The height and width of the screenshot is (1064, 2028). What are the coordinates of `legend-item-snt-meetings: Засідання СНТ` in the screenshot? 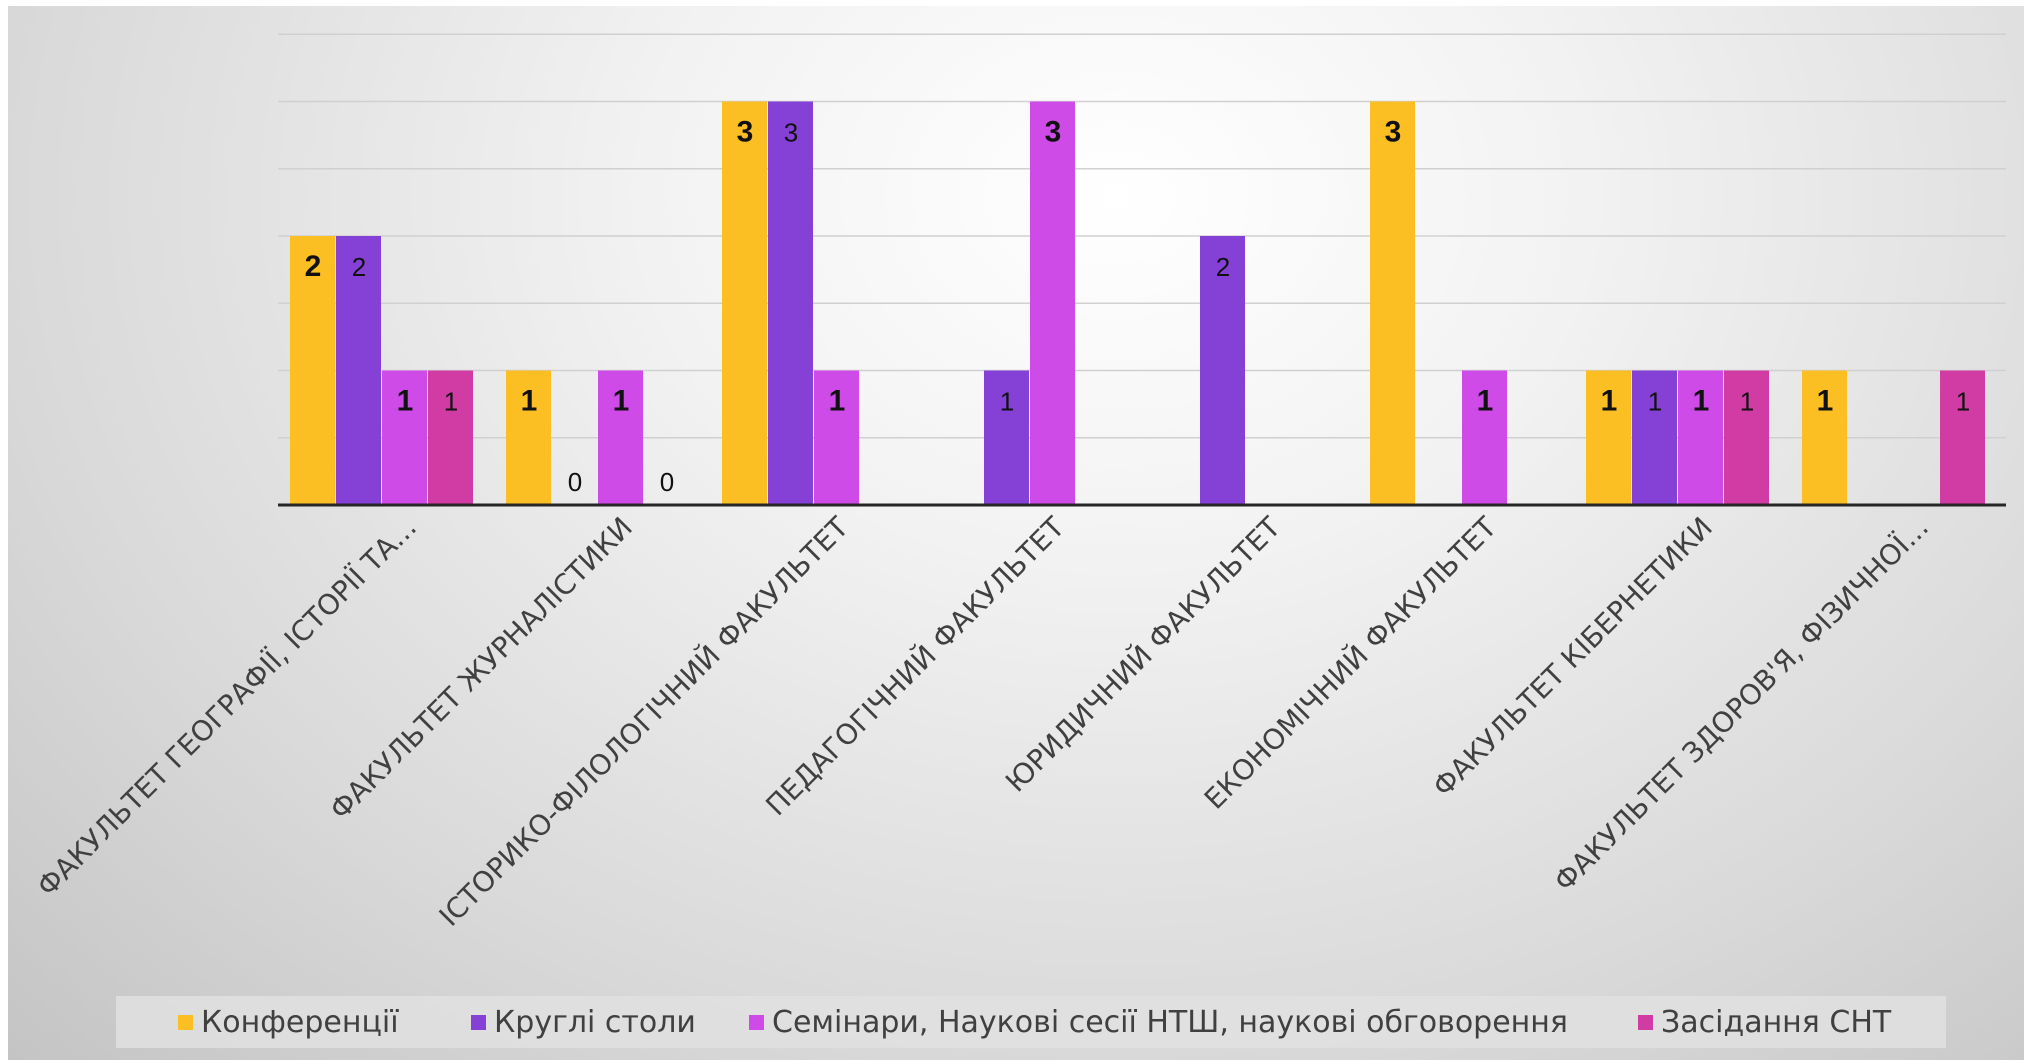 It's located at (1764, 1022).